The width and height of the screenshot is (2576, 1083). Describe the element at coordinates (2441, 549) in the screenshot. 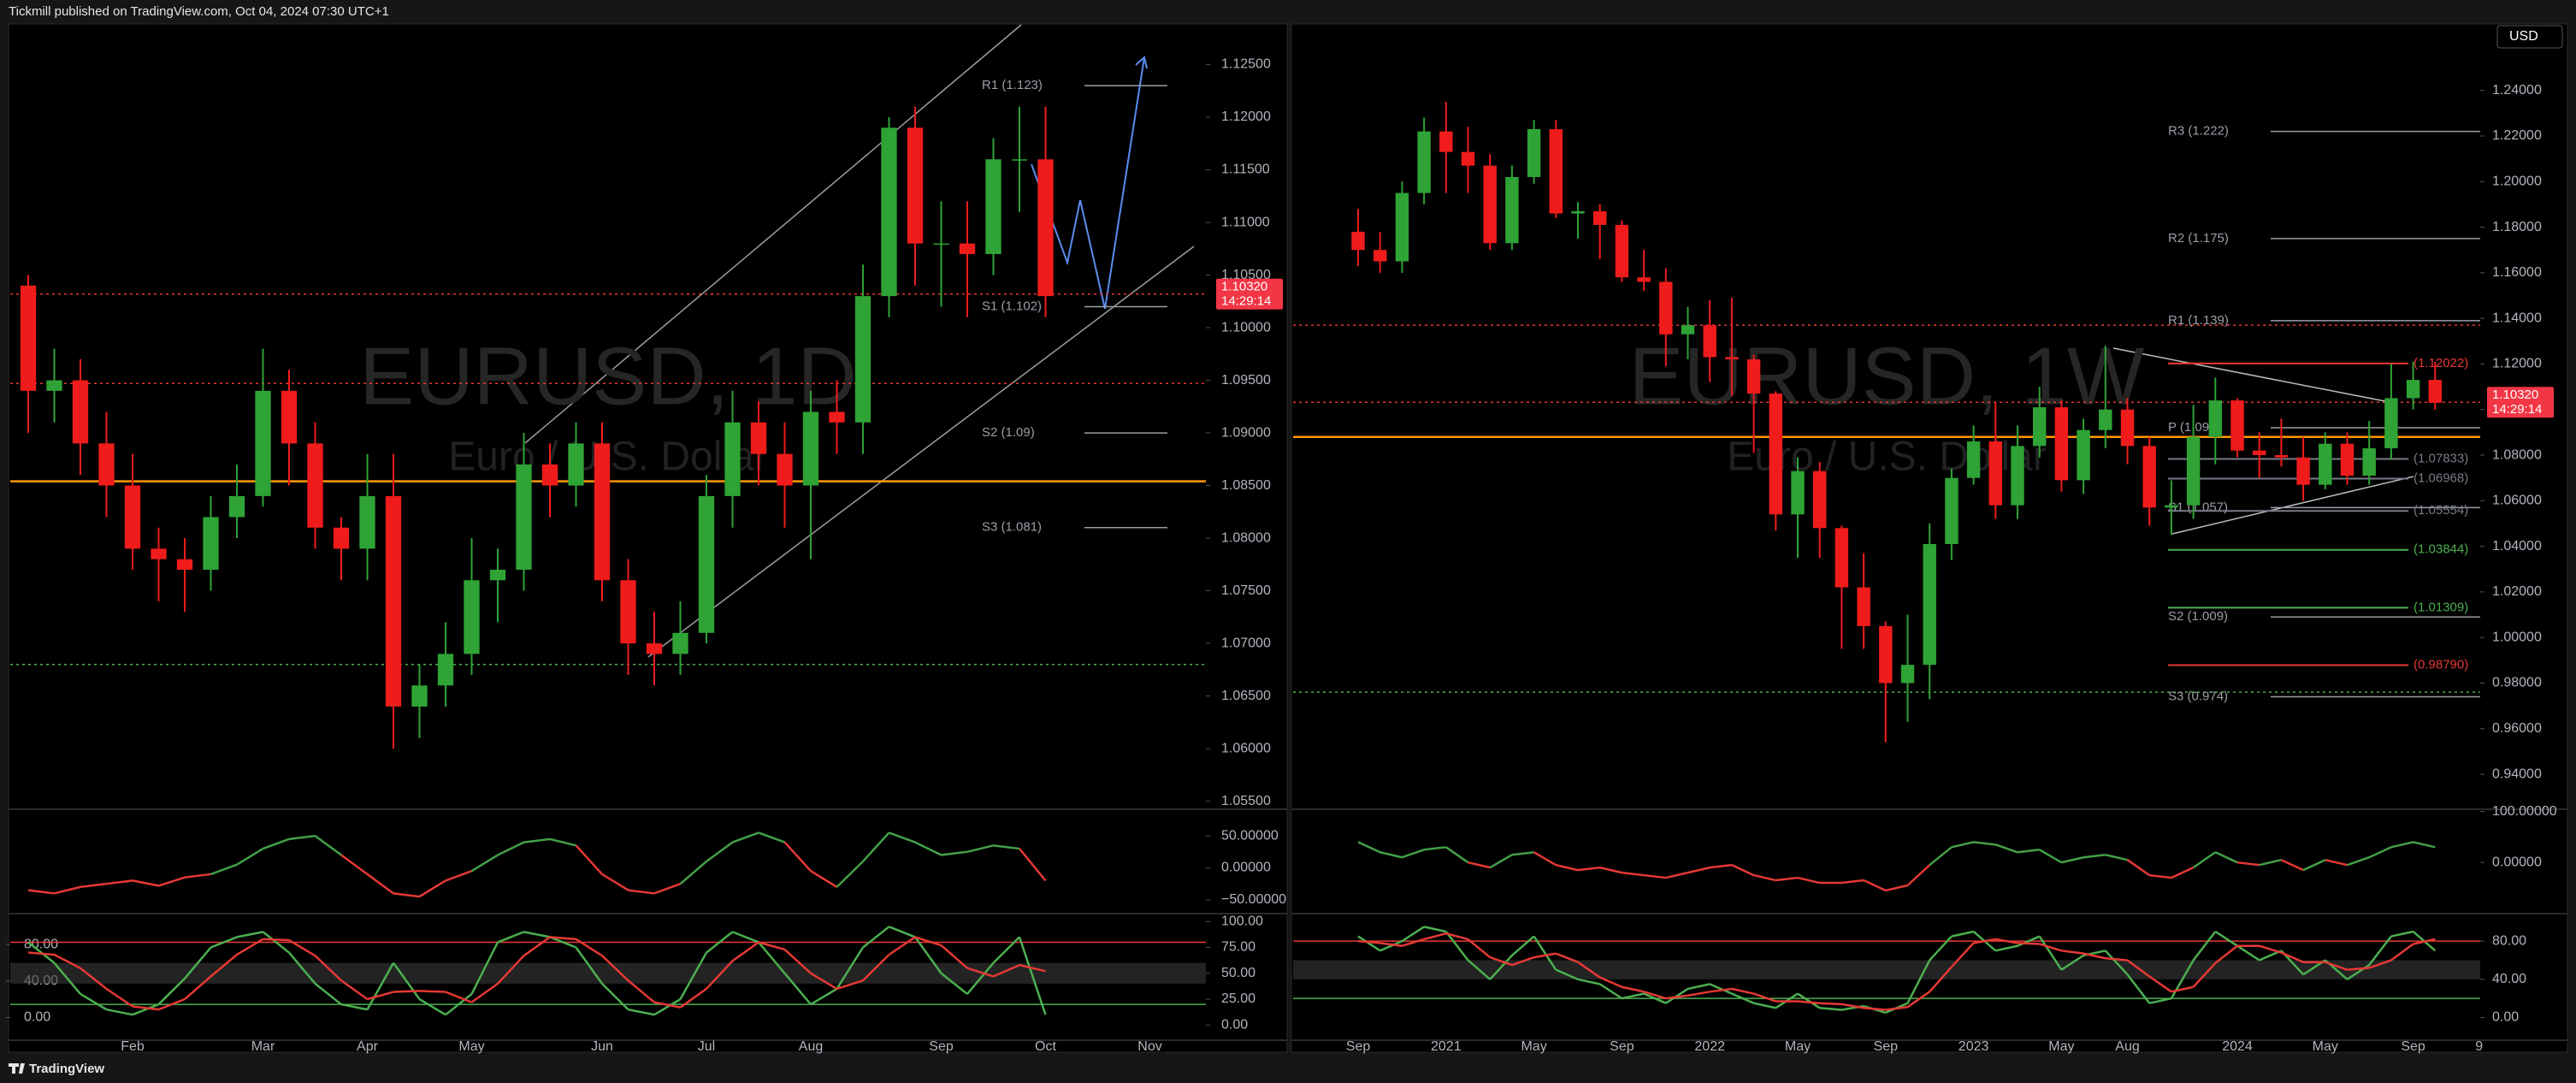

I see `fib-label: (1.03844)` at that location.